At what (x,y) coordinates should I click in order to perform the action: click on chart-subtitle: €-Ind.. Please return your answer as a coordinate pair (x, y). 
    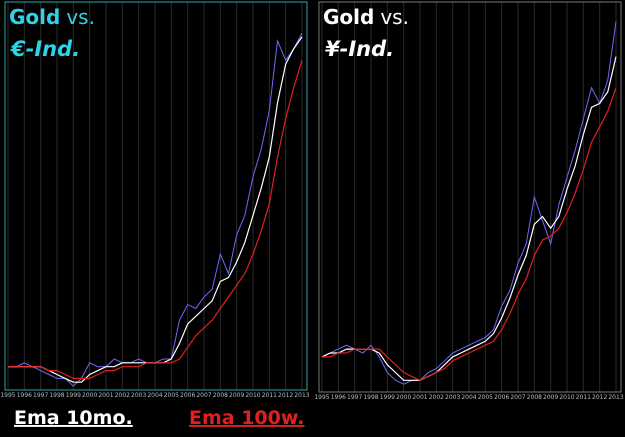
    Looking at the image, I should click on (45, 49).